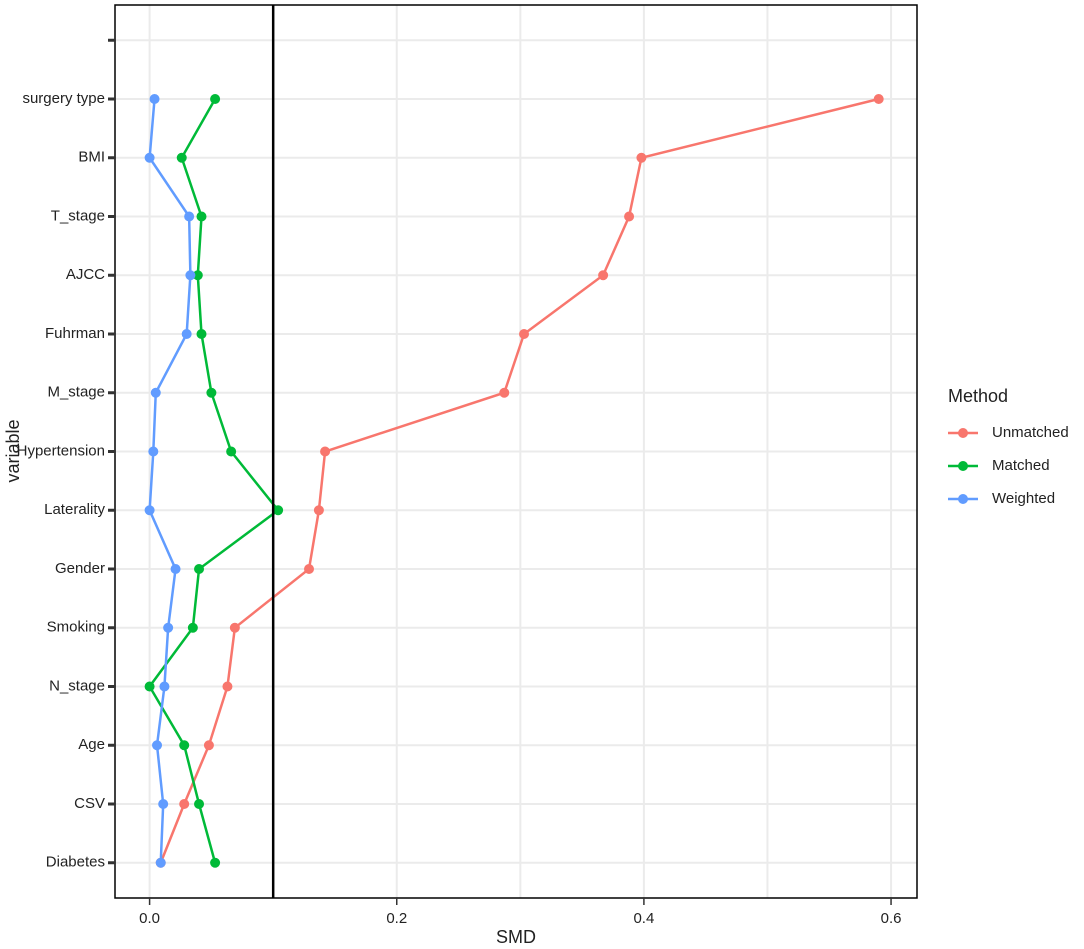  Describe the element at coordinates (89, 803) in the screenshot. I see `y-tick-label: CSV` at that location.